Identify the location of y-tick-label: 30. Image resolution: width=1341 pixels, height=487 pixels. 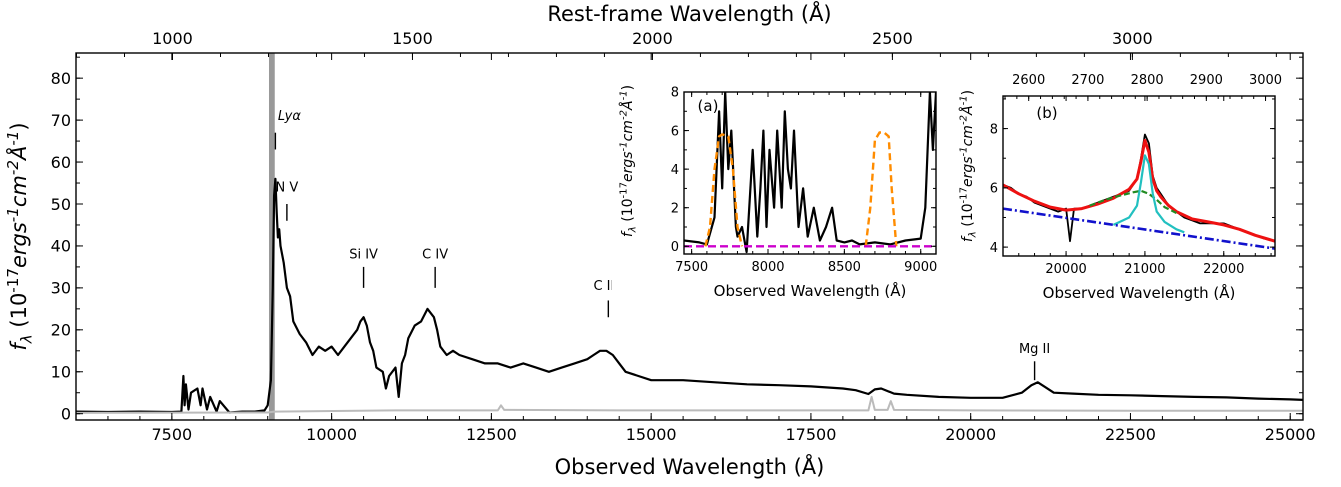
(61, 288).